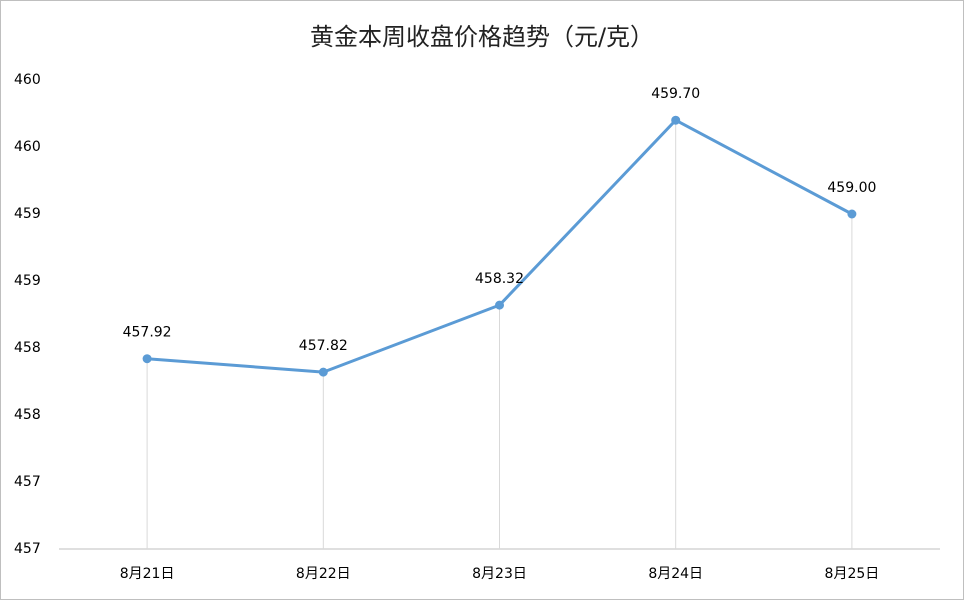 The height and width of the screenshot is (601, 965). What do you see at coordinates (675, 94) in the screenshot?
I see `data-label: 459.70` at bounding box center [675, 94].